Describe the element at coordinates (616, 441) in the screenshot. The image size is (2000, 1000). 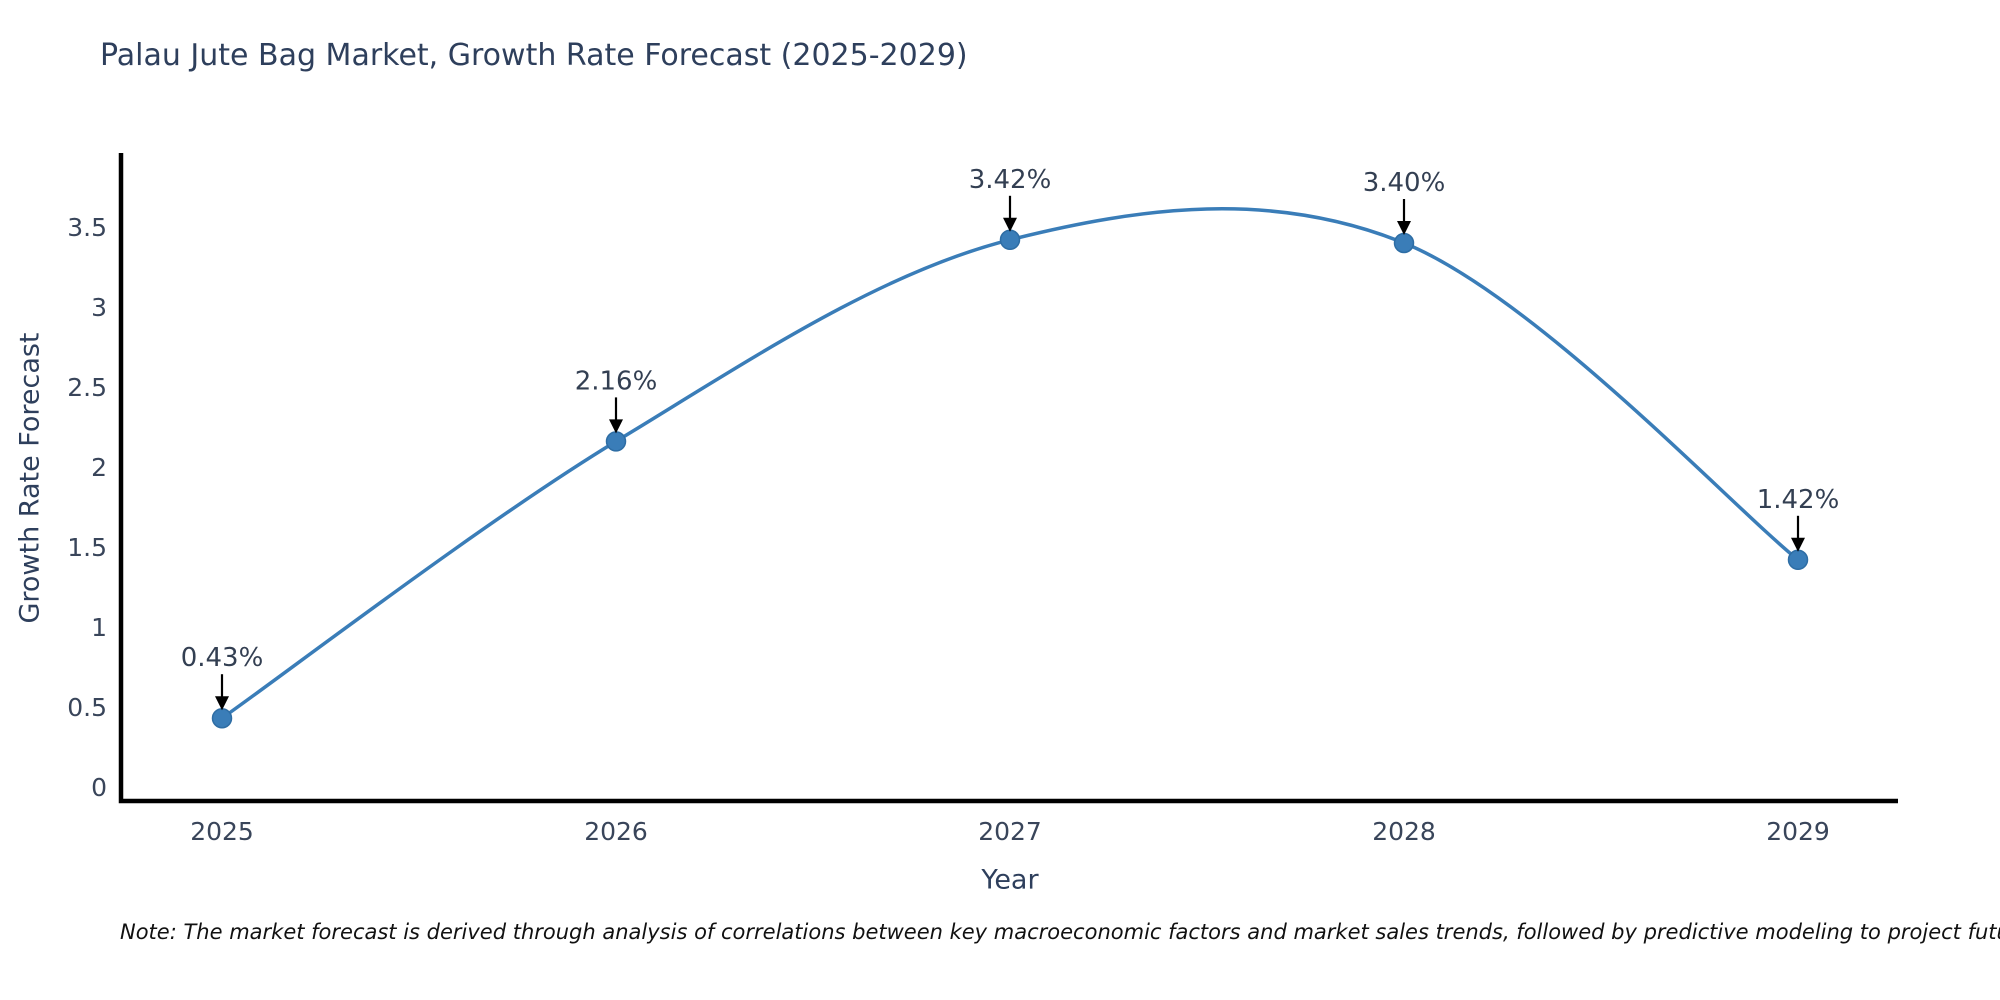
I see `data-point-marker-2026` at that location.